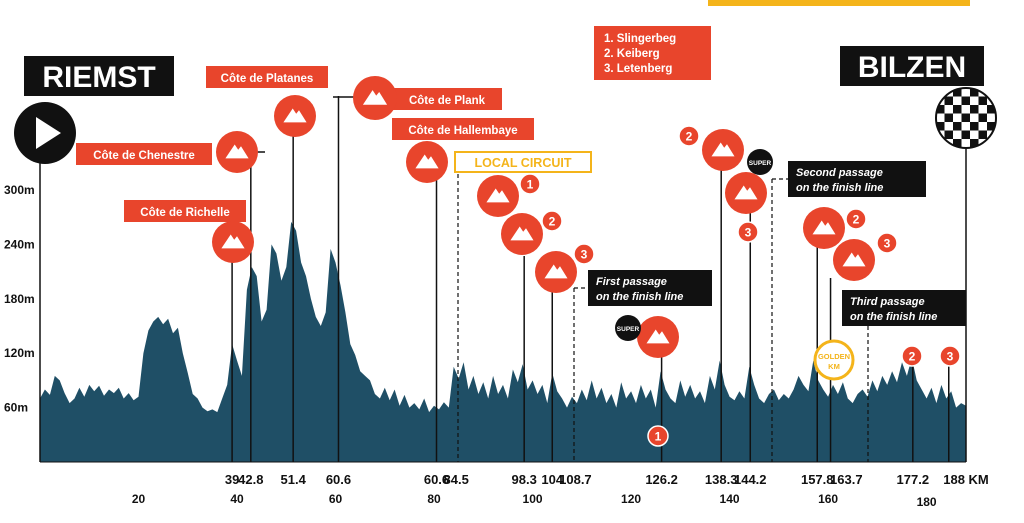  What do you see at coordinates (912, 357) in the screenshot?
I see `number-badge-text-8: 2` at bounding box center [912, 357].